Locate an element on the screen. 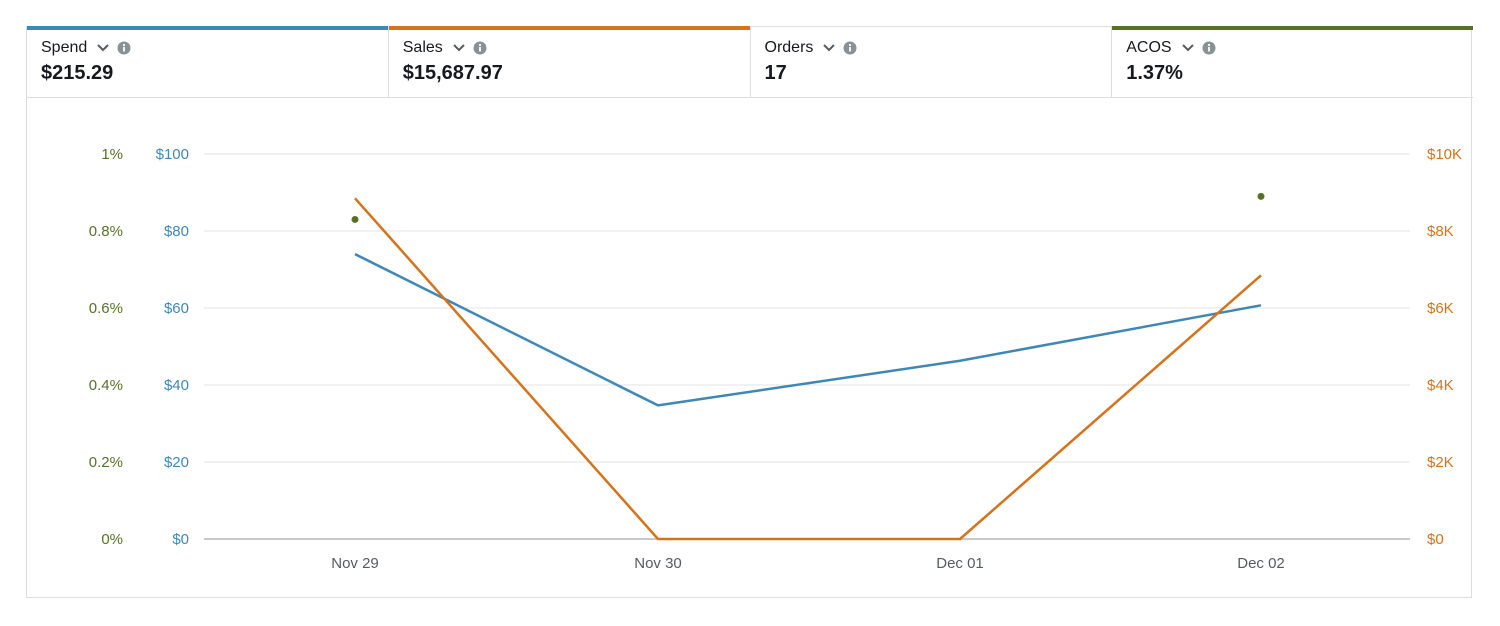 The image size is (1500, 626). metric-name: Orders is located at coordinates (789, 47).